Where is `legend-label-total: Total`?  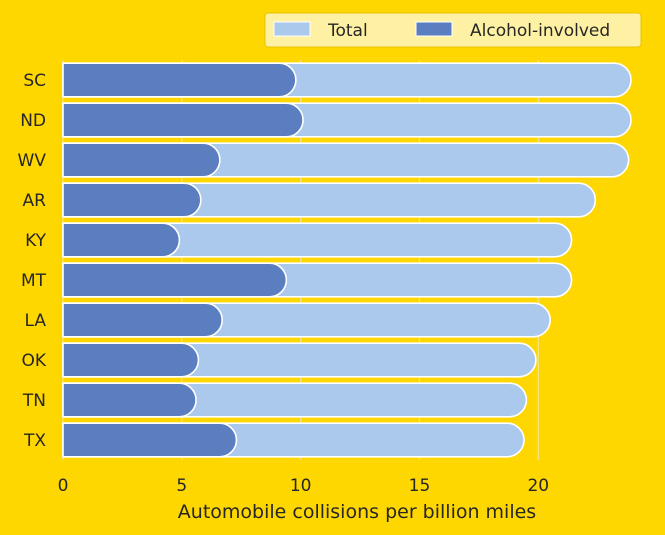
legend-label-total: Total is located at coordinates (347, 31).